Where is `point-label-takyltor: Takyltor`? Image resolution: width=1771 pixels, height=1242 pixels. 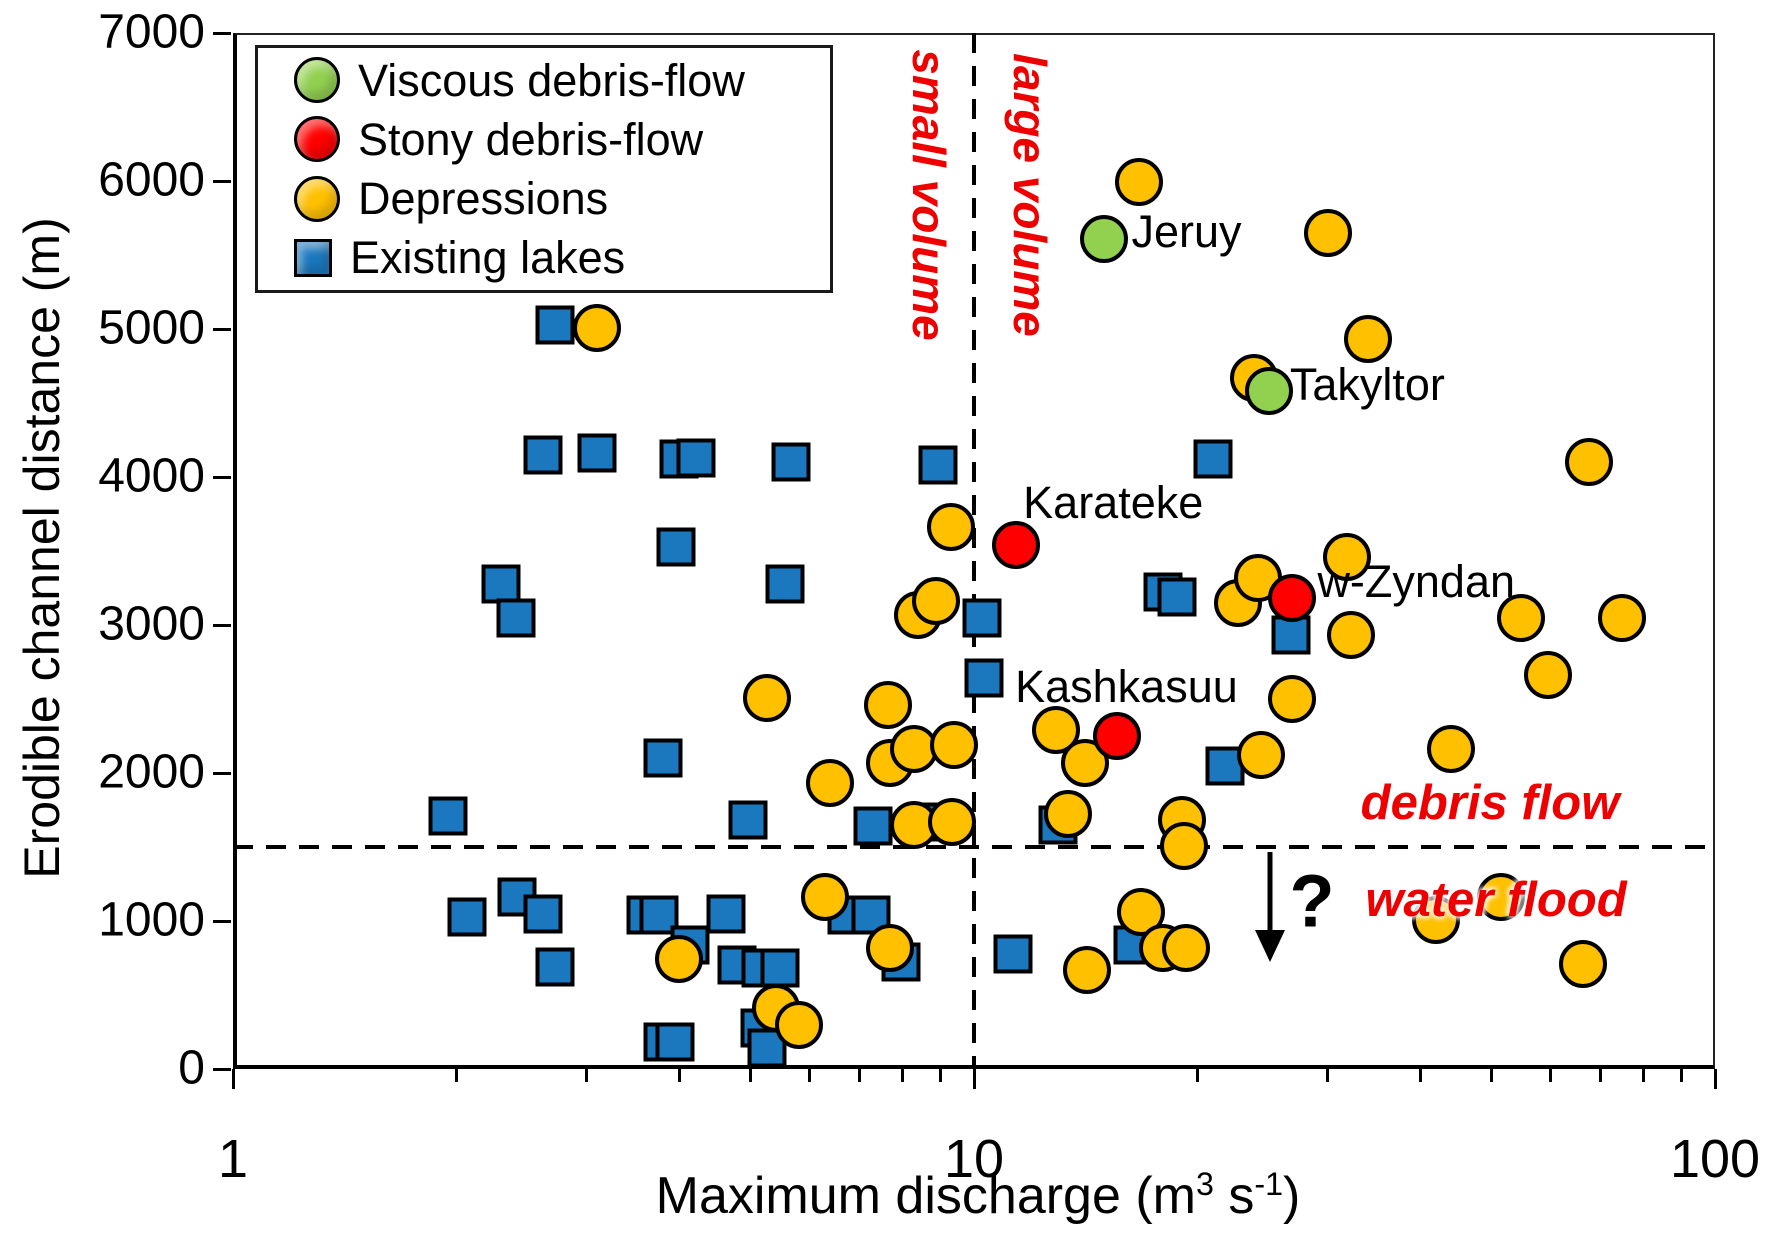 point-label-takyltor: Takyltor is located at coordinates (1367, 385).